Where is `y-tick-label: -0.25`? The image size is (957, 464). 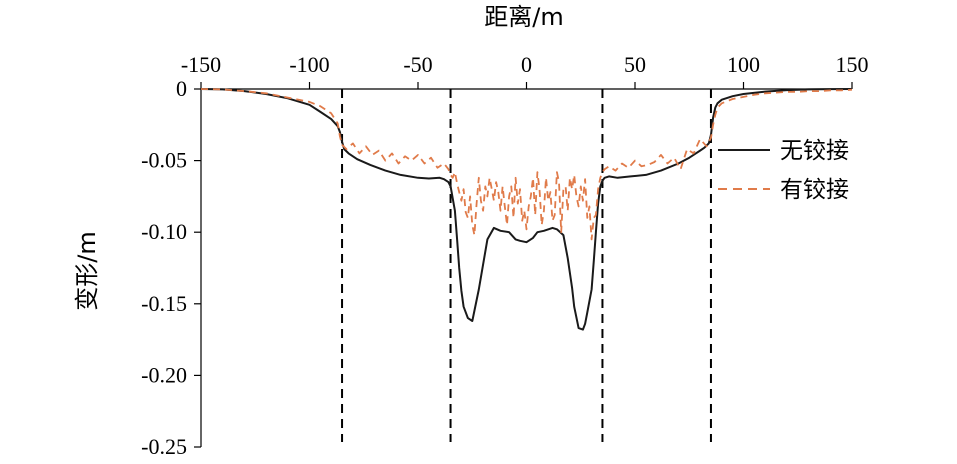 y-tick-label: -0.25 is located at coordinates (164, 446).